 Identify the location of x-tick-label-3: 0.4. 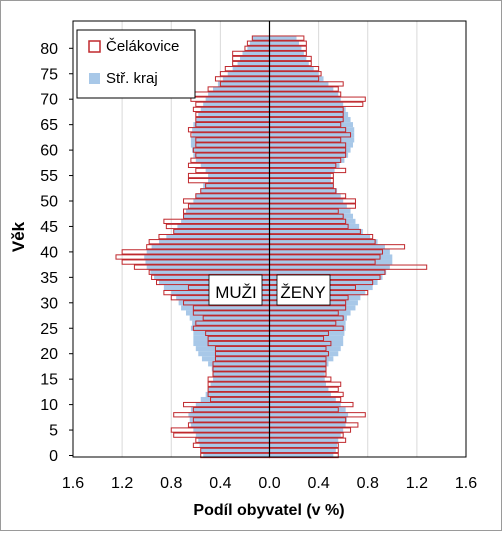
(220, 483).